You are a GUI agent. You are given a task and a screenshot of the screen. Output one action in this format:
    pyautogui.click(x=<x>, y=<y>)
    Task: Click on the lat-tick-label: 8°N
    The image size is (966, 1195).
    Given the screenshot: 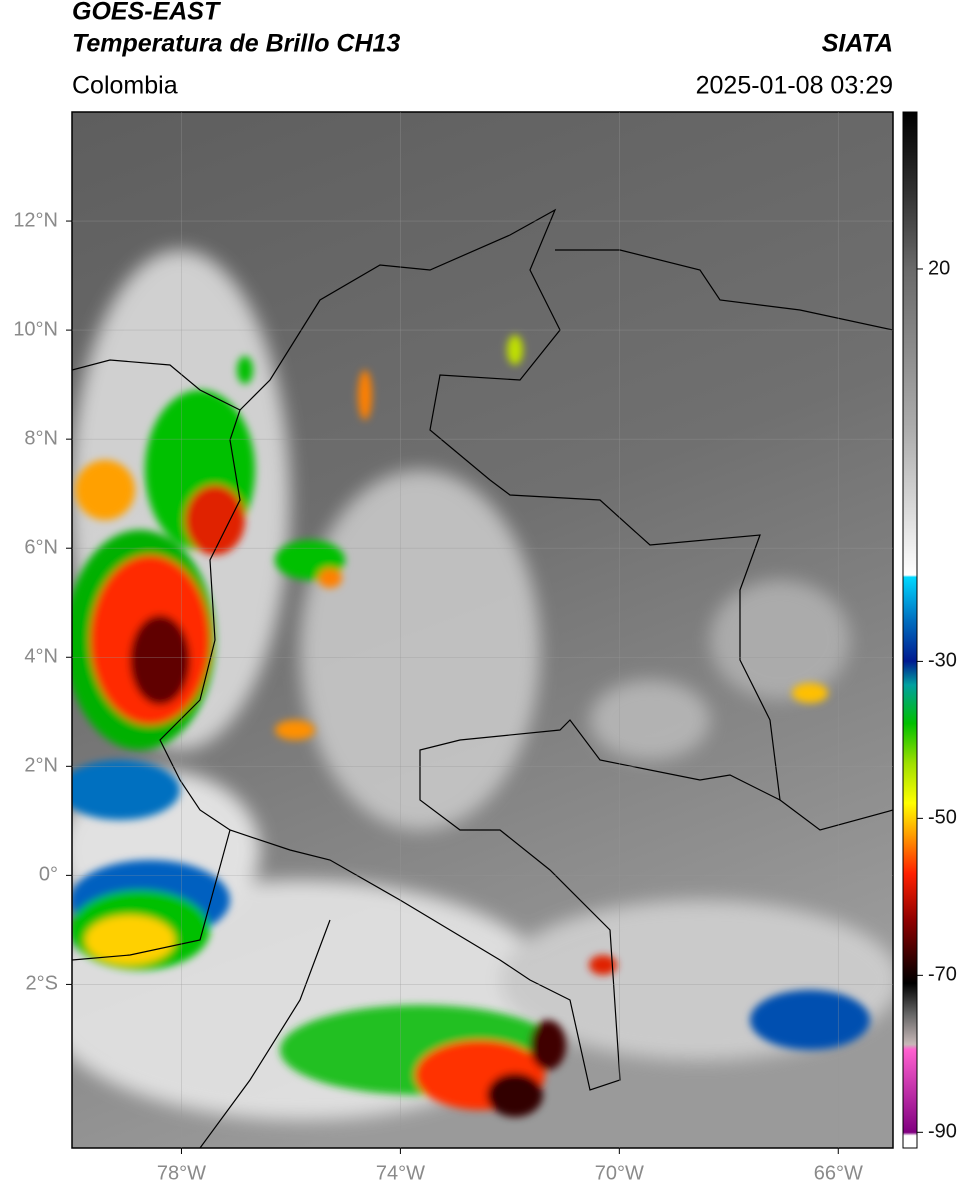 What is the action you would take?
    pyautogui.click(x=41, y=438)
    